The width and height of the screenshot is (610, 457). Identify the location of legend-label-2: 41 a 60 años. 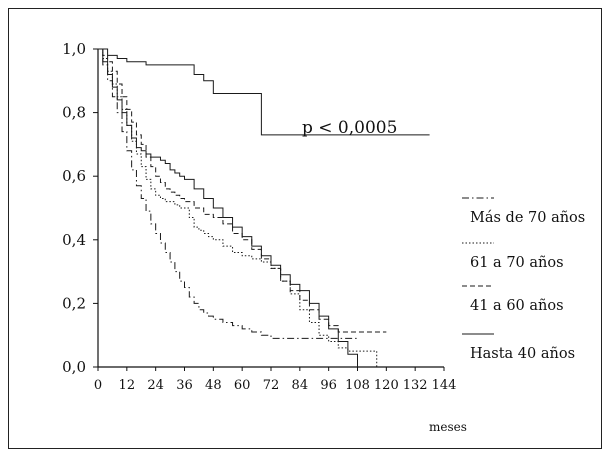
(517, 306).